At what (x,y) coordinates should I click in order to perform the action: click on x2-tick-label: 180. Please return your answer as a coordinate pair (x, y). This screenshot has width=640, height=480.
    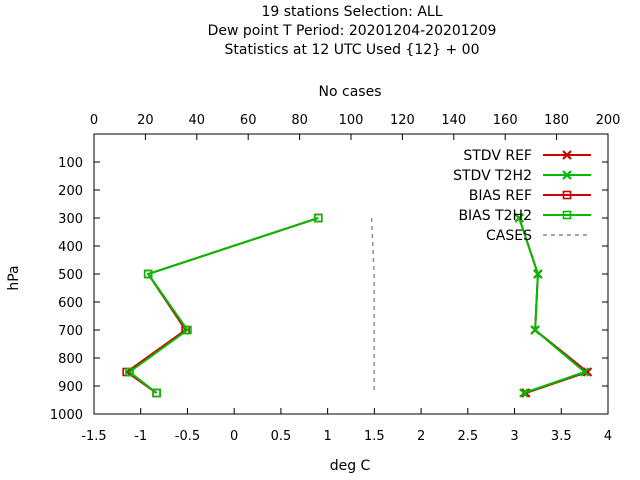
    Looking at the image, I should click on (556, 120).